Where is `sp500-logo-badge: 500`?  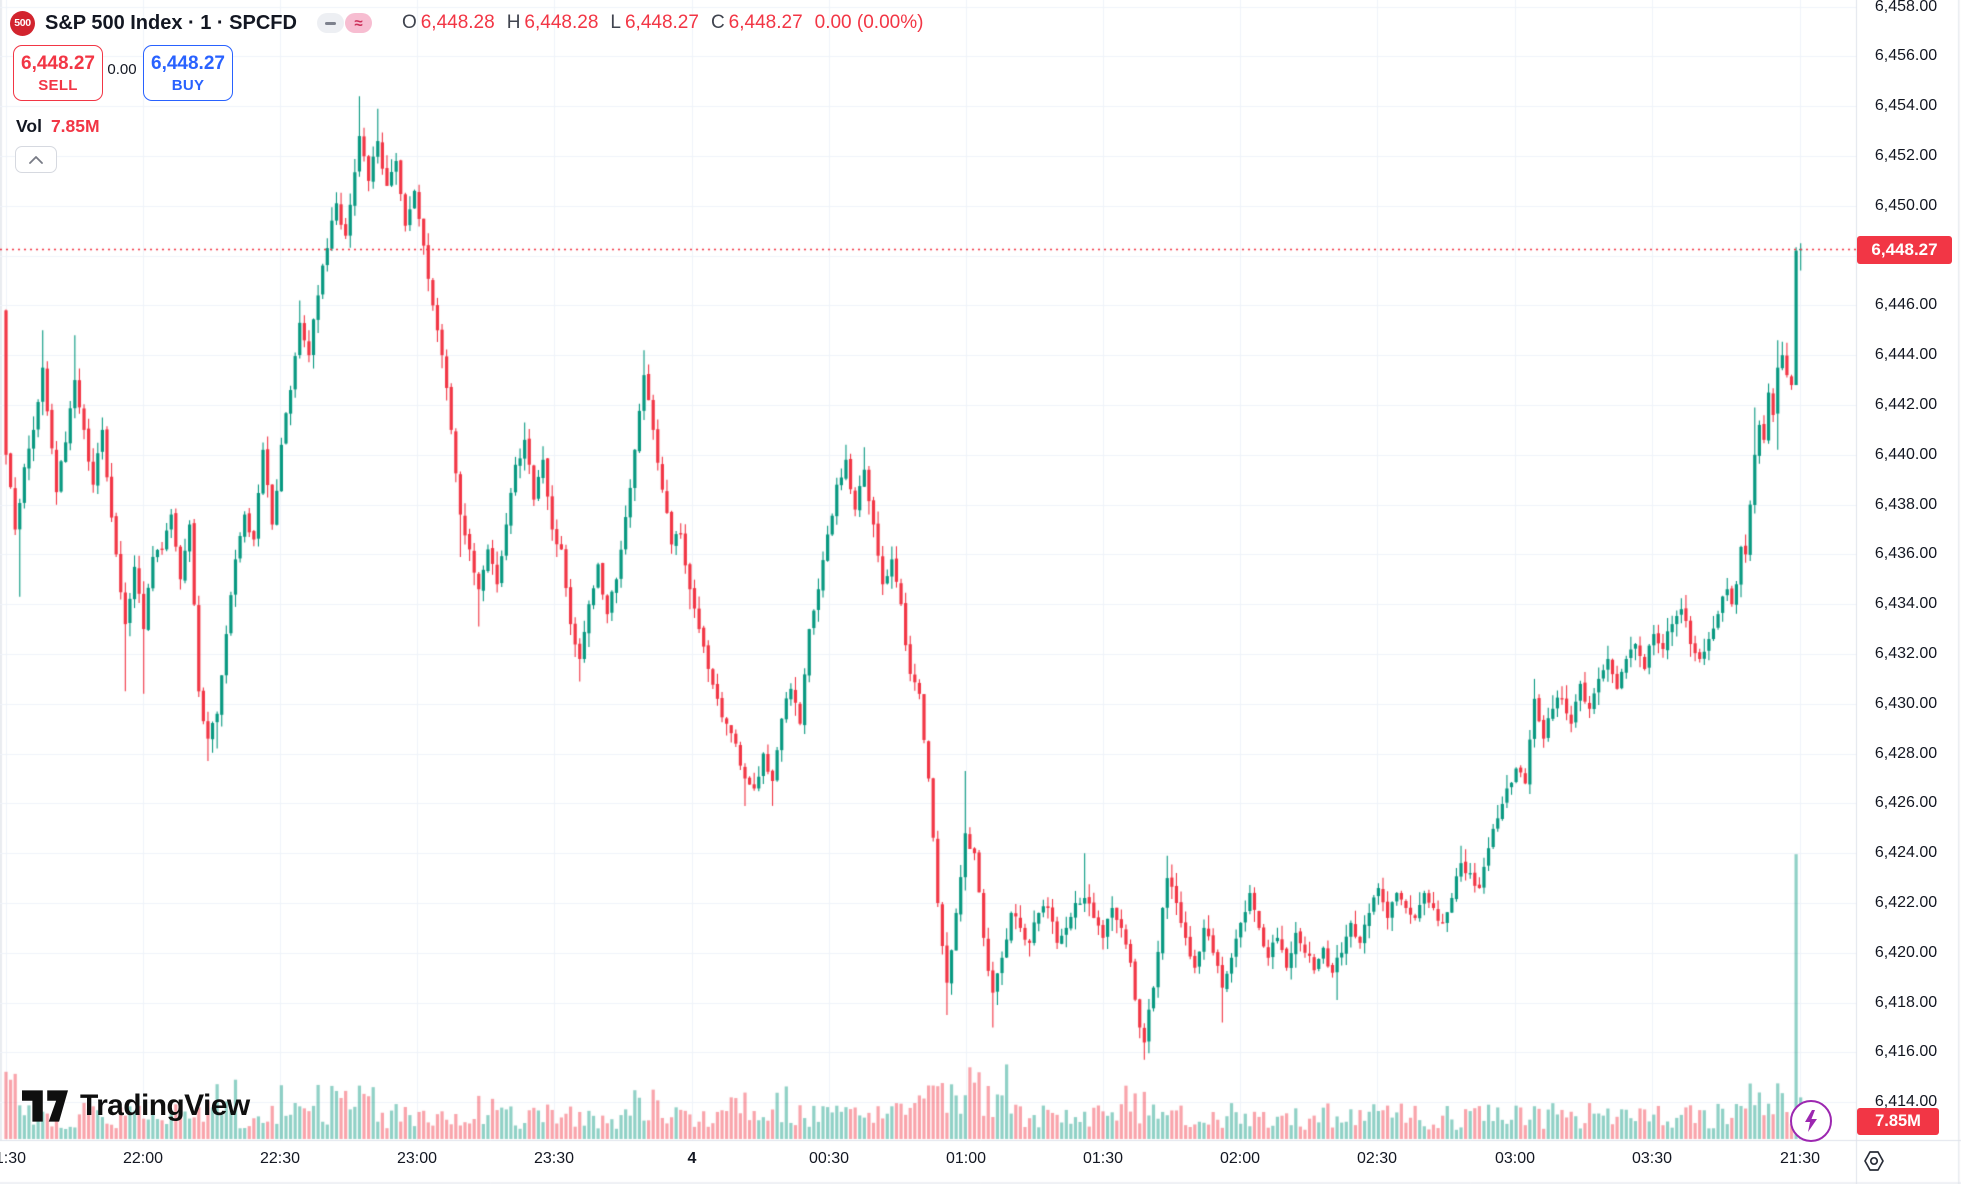 sp500-logo-badge: 500 is located at coordinates (22, 23).